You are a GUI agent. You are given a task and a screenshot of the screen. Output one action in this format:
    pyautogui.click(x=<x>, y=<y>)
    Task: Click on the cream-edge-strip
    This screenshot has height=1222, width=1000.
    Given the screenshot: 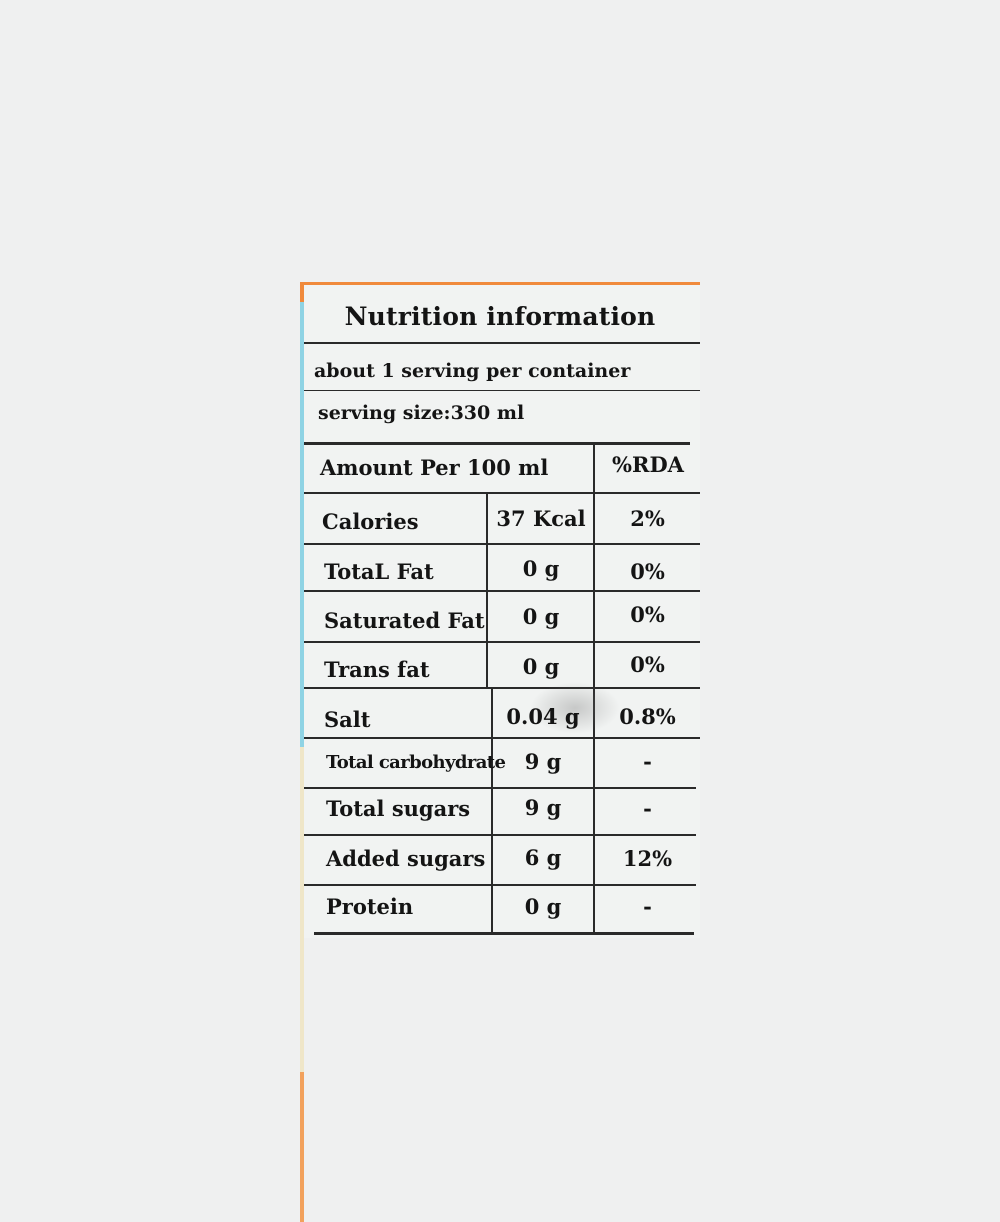 What is the action you would take?
    pyautogui.click(x=302, y=909)
    